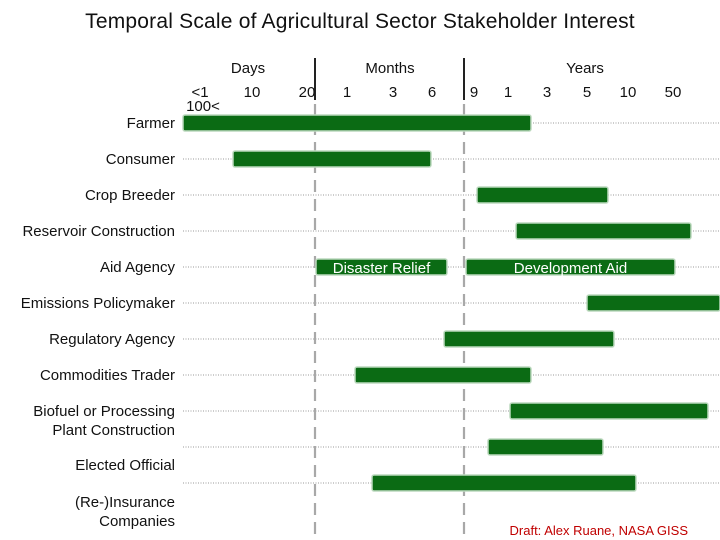 Image resolution: width=720 pixels, height=540 pixels. Describe the element at coordinates (598, 530) in the screenshot. I see `draft-credit: Draft: Alex Ruane, NASA GISS` at that location.